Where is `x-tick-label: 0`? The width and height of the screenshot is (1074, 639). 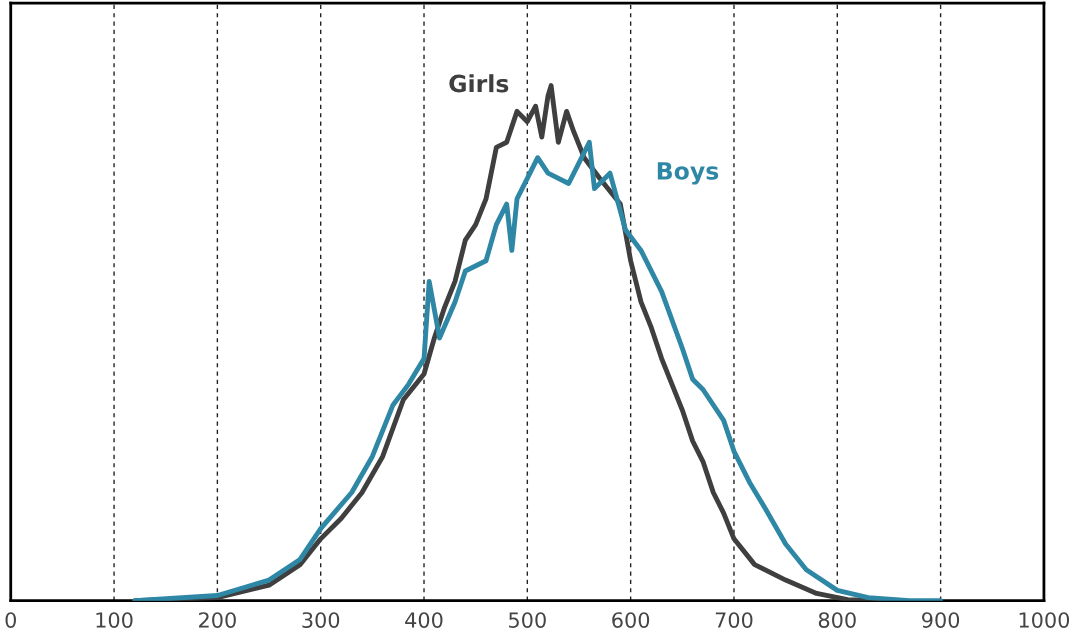
x-tick-label: 0 is located at coordinates (10, 620).